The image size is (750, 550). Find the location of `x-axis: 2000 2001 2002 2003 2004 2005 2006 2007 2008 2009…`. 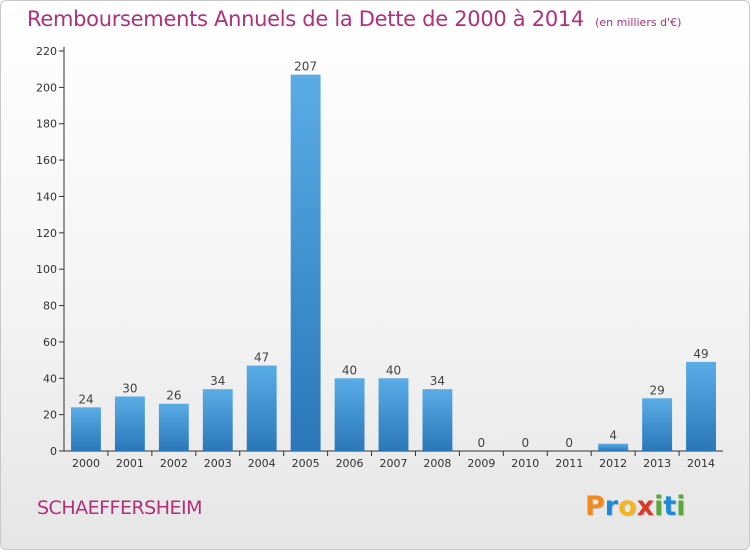

x-axis: 2000 2001 2002 2003 2004 2005 2006 2007 2008 2009… is located at coordinates (393, 460).